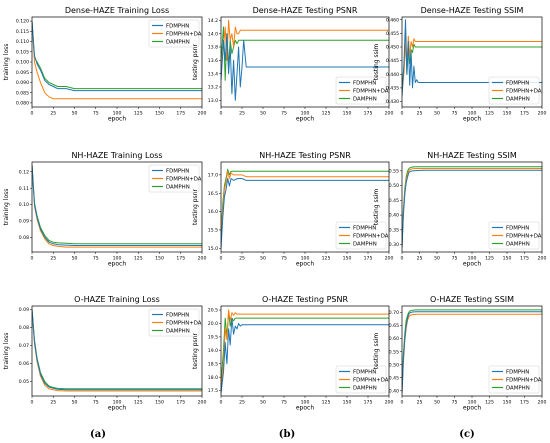 This screenshot has height=443, width=550. What do you see at coordinates (213, 378) in the screenshot?
I see `y-tick-label: 18.0` at bounding box center [213, 378].